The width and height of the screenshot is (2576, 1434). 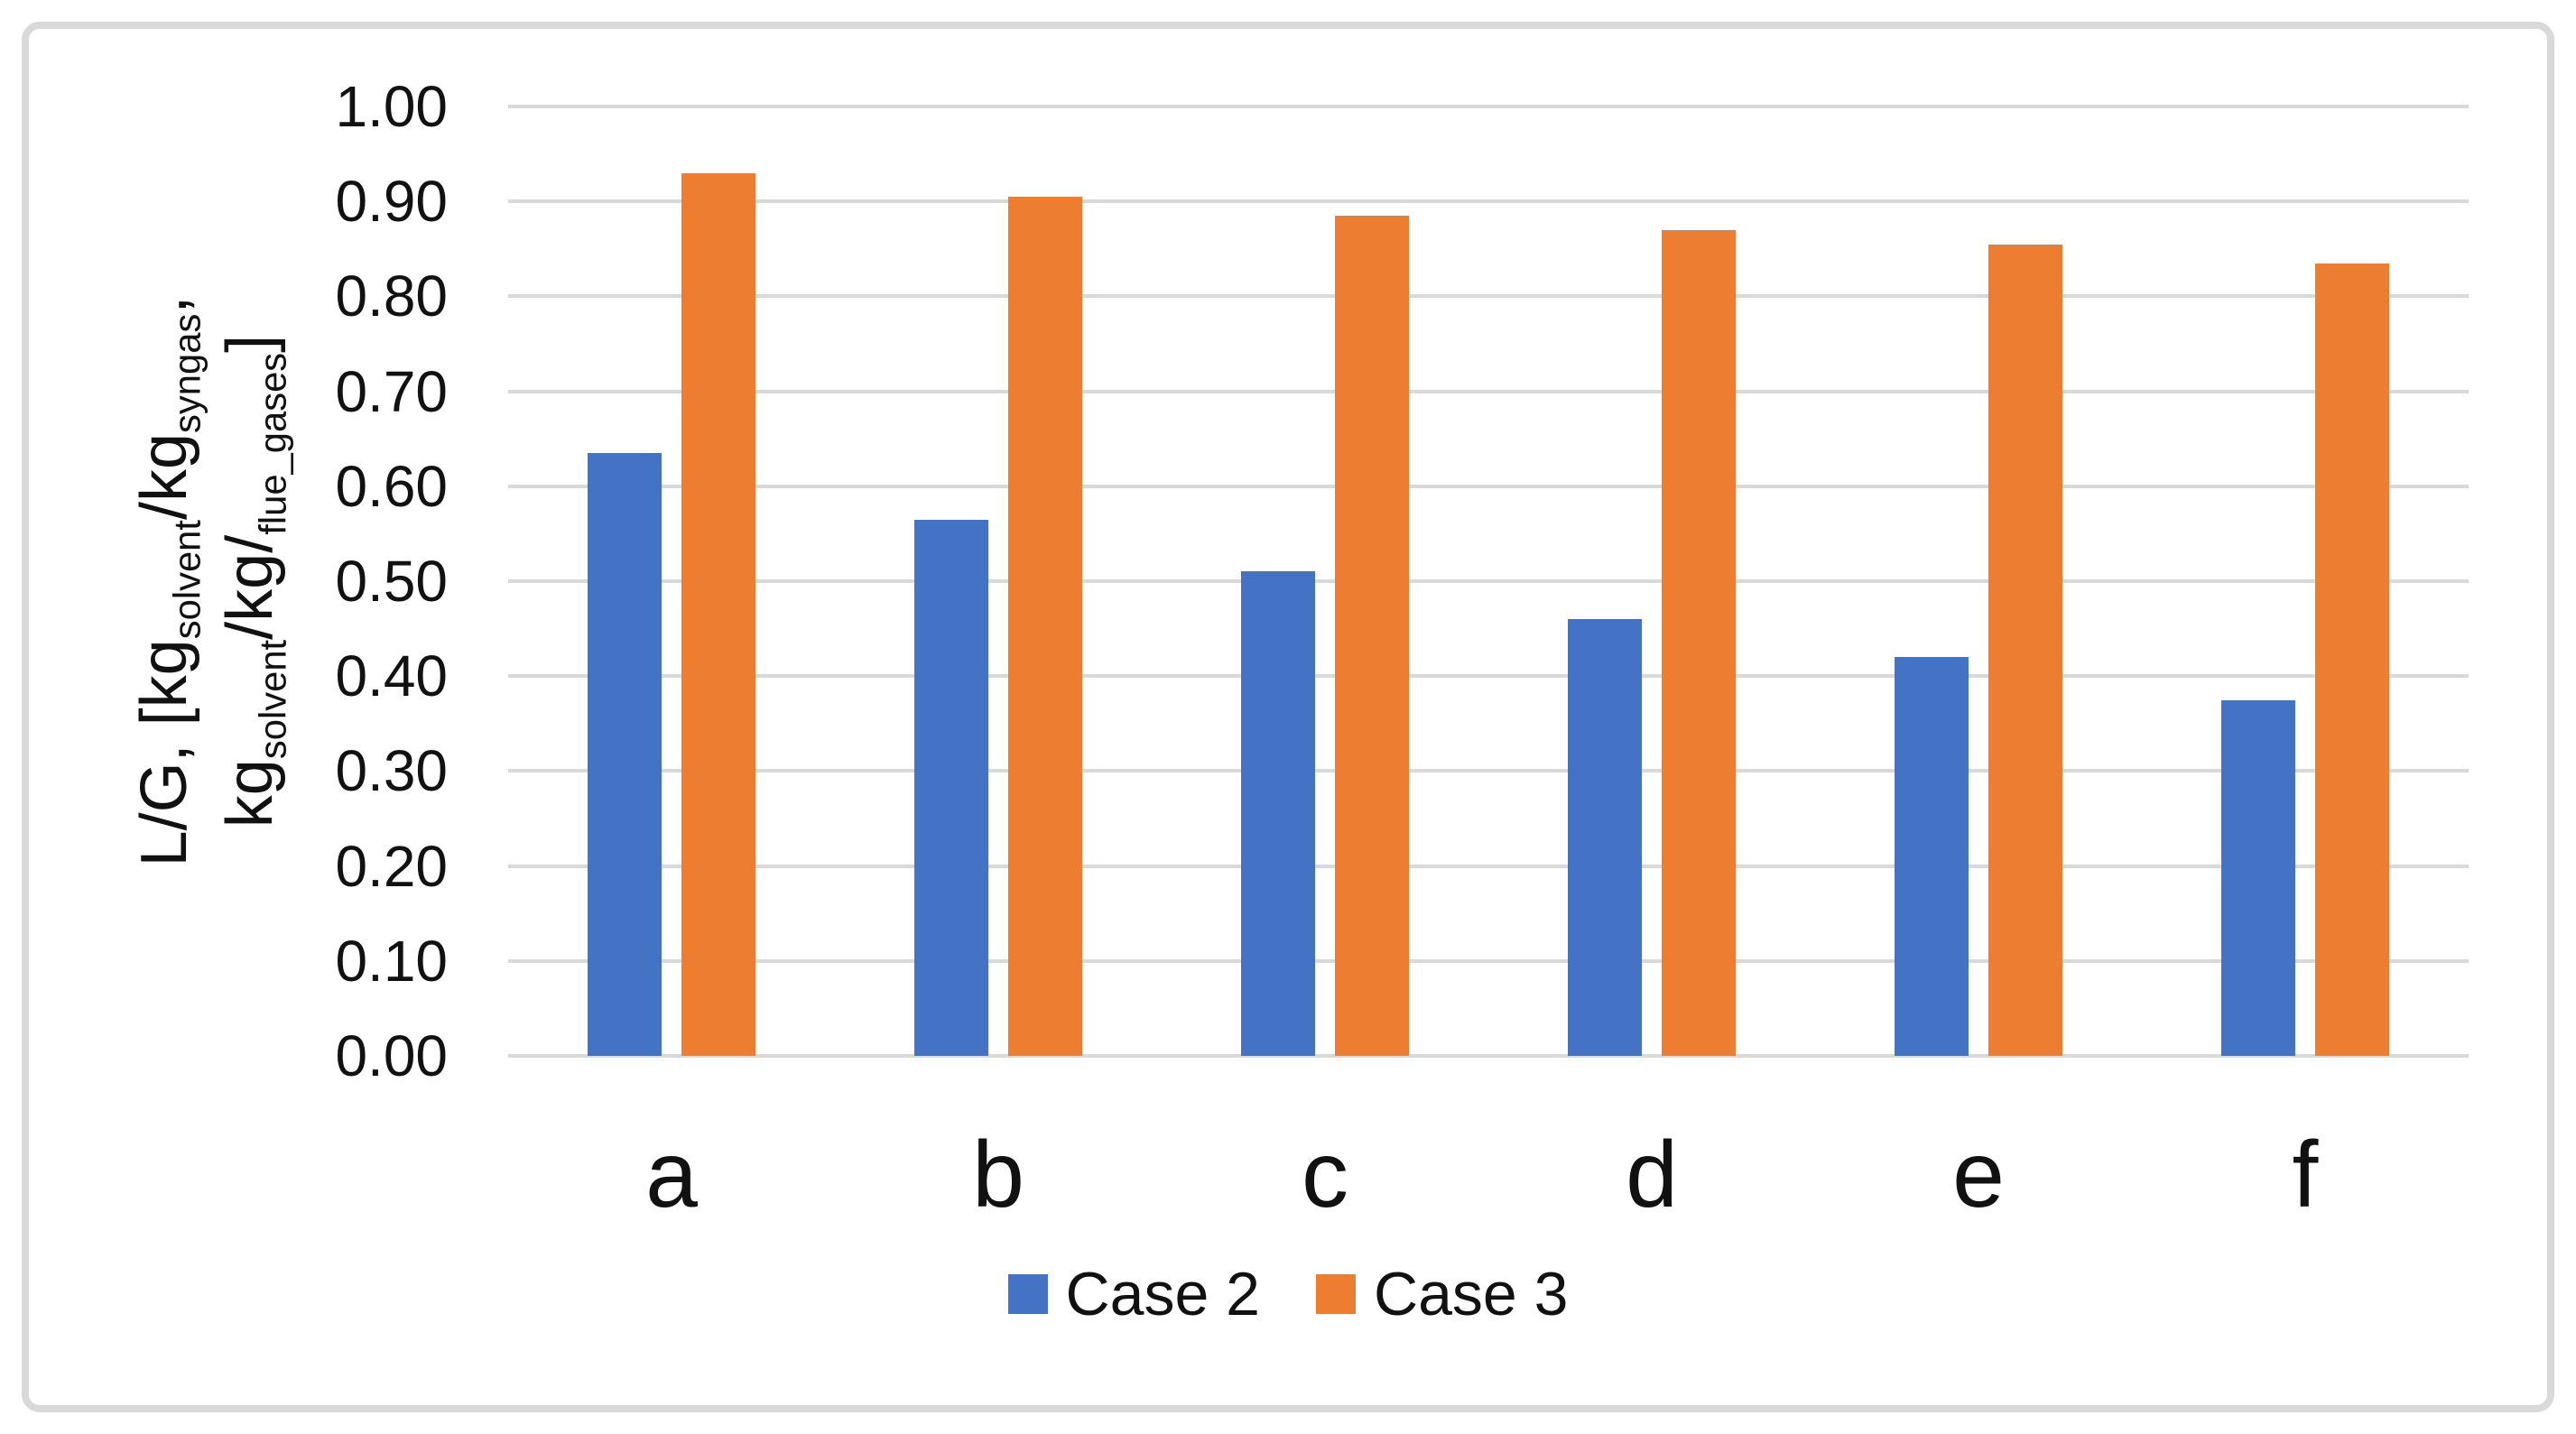 What do you see at coordinates (250, 587) in the screenshot?
I see `y-title-text: /kg/` at bounding box center [250, 587].